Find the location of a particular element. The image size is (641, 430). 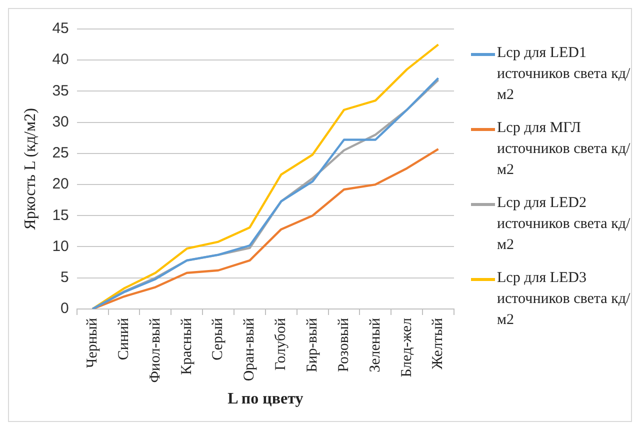

y-tick-label: 15 is located at coordinates (60, 215).